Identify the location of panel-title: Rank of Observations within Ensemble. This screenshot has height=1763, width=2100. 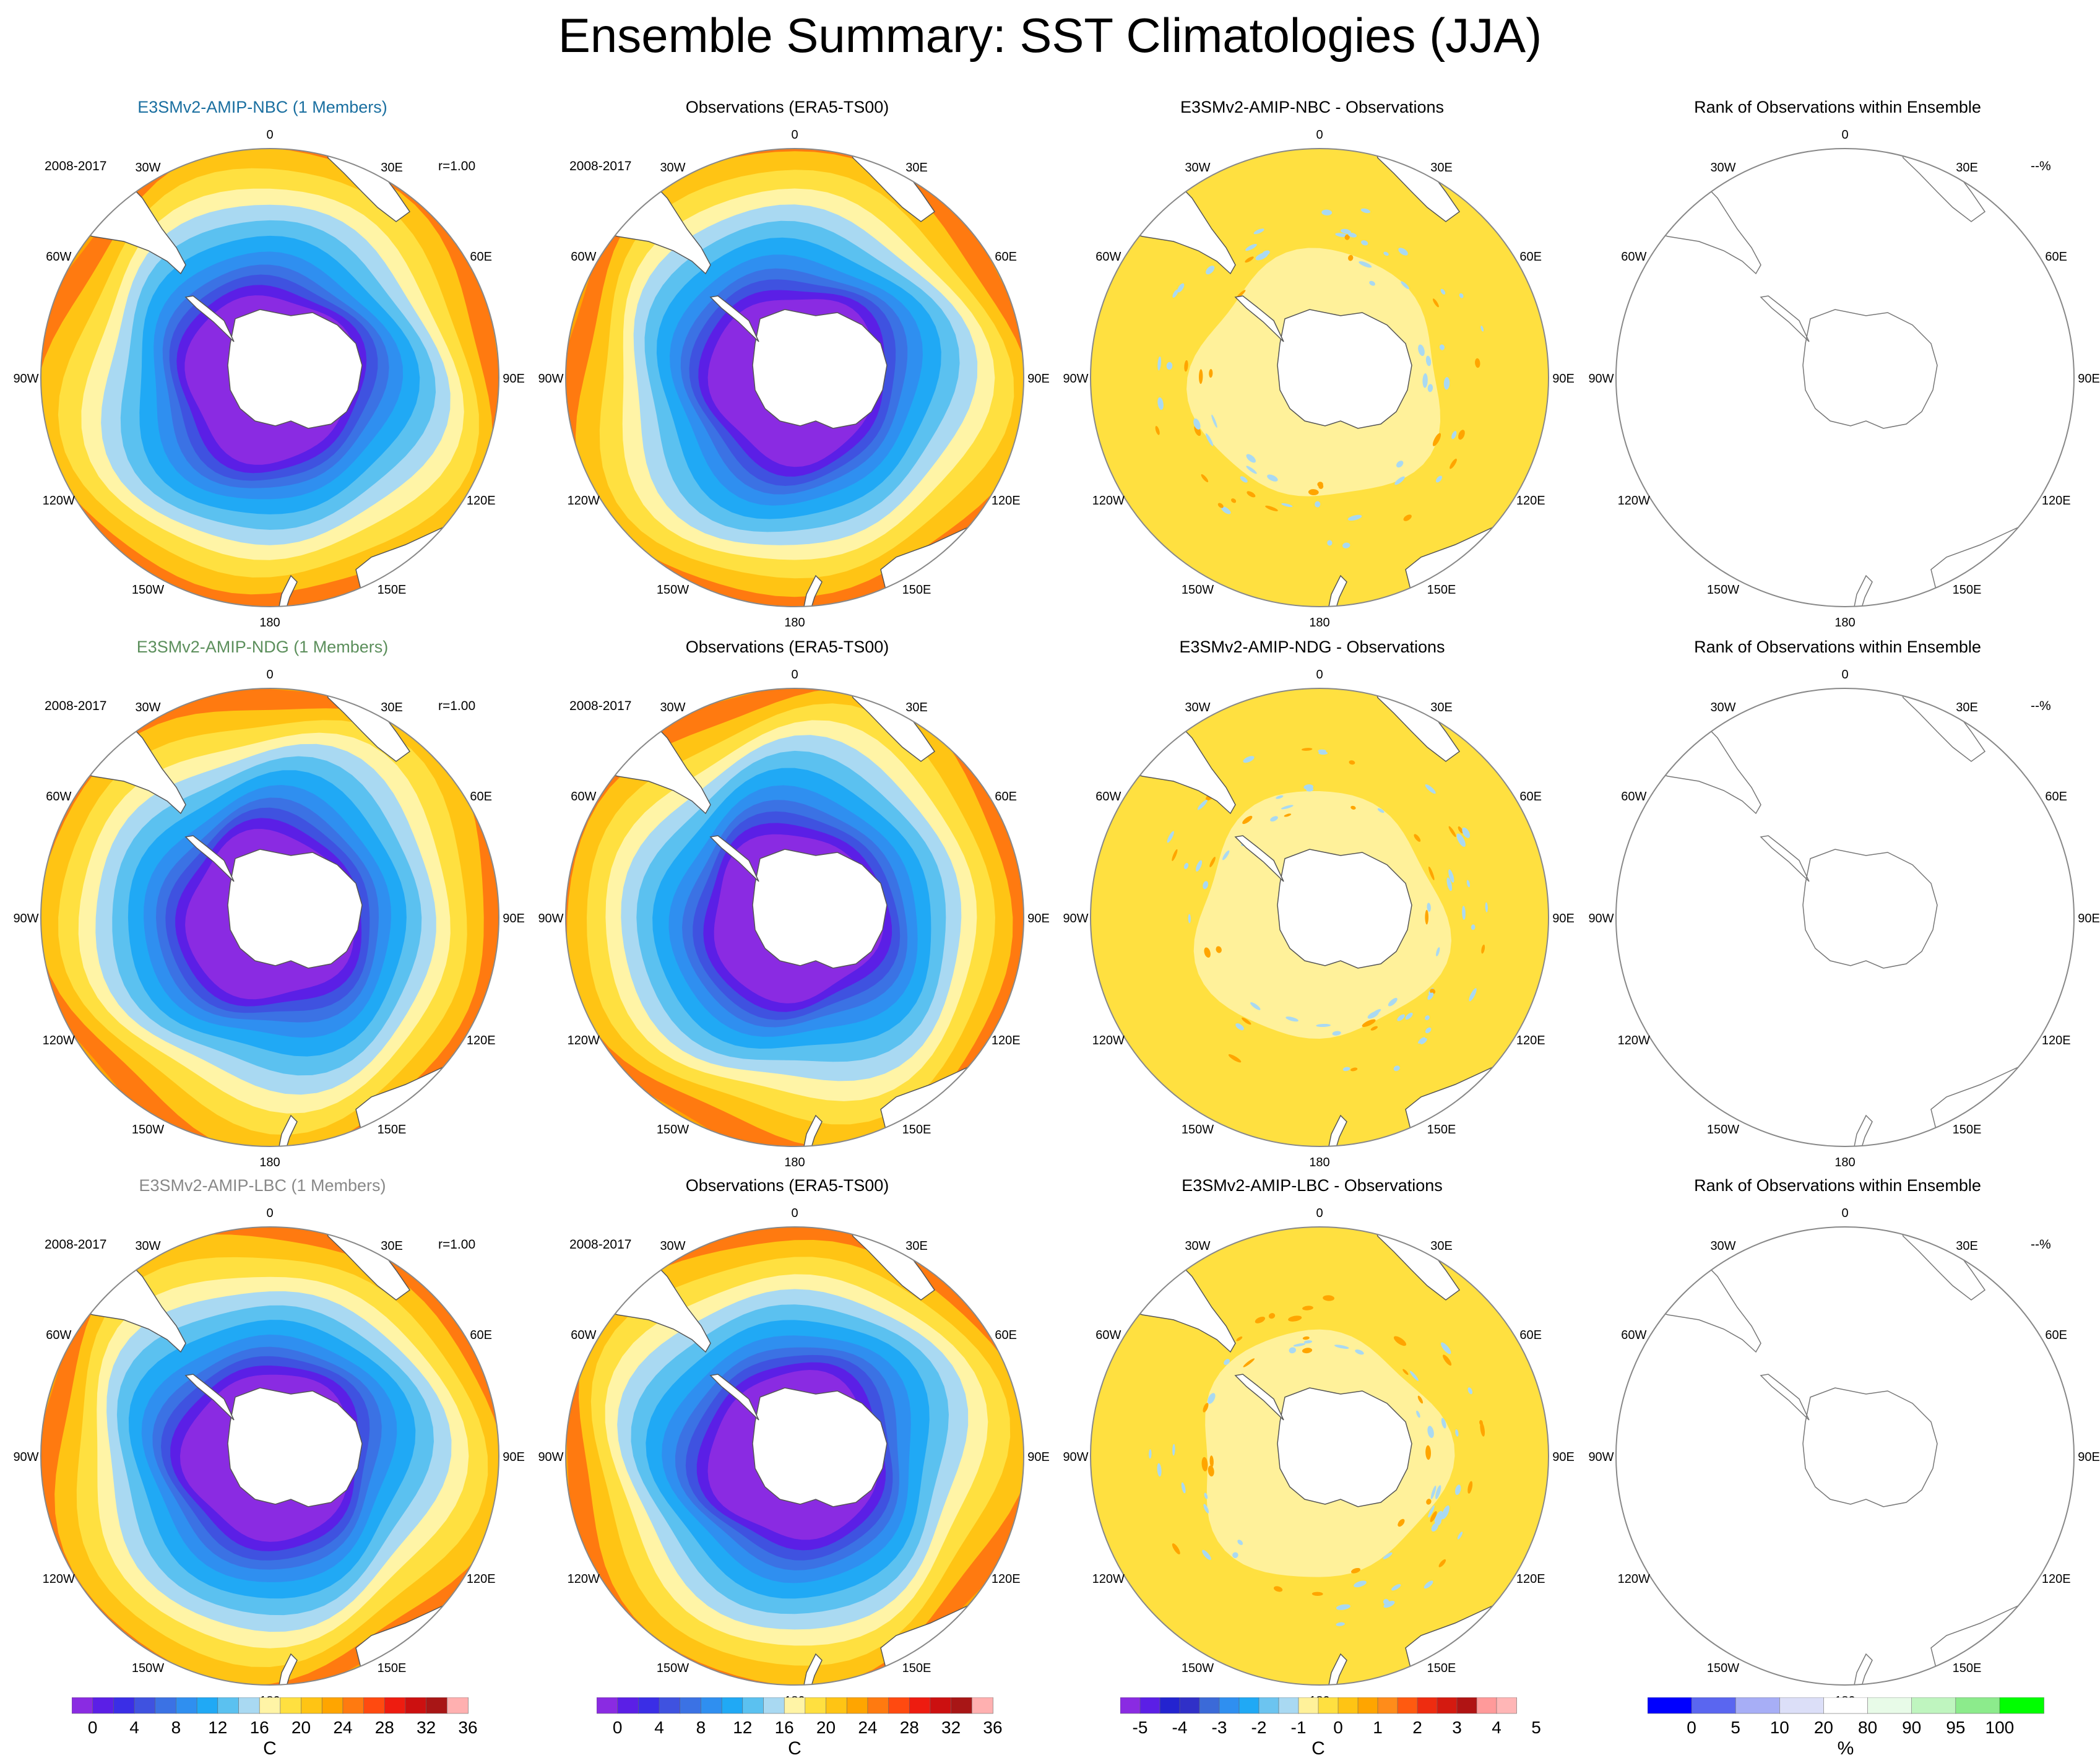
(1837, 1185).